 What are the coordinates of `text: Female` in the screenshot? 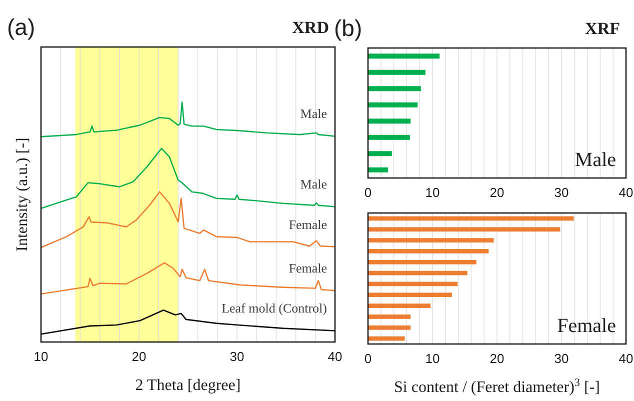 It's located at (586, 326).